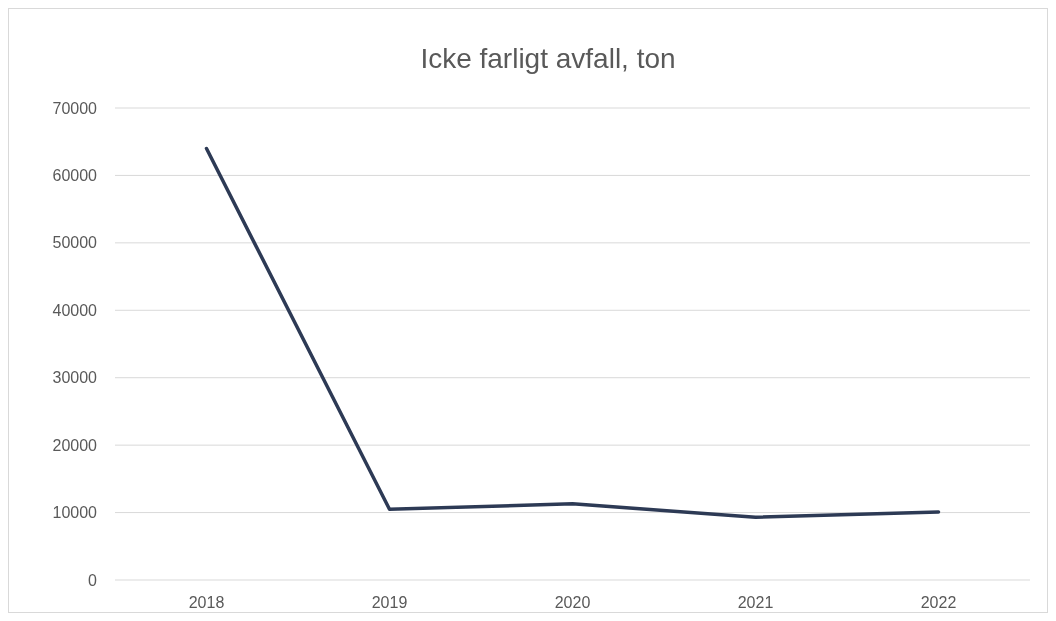  What do you see at coordinates (75, 108) in the screenshot?
I see `y-tick-label: 70000` at bounding box center [75, 108].